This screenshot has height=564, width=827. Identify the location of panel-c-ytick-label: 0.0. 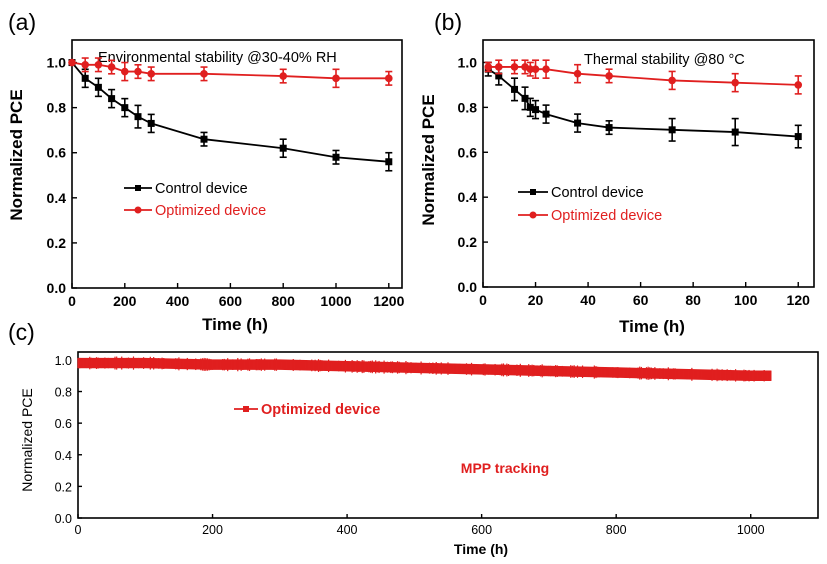
(63, 519).